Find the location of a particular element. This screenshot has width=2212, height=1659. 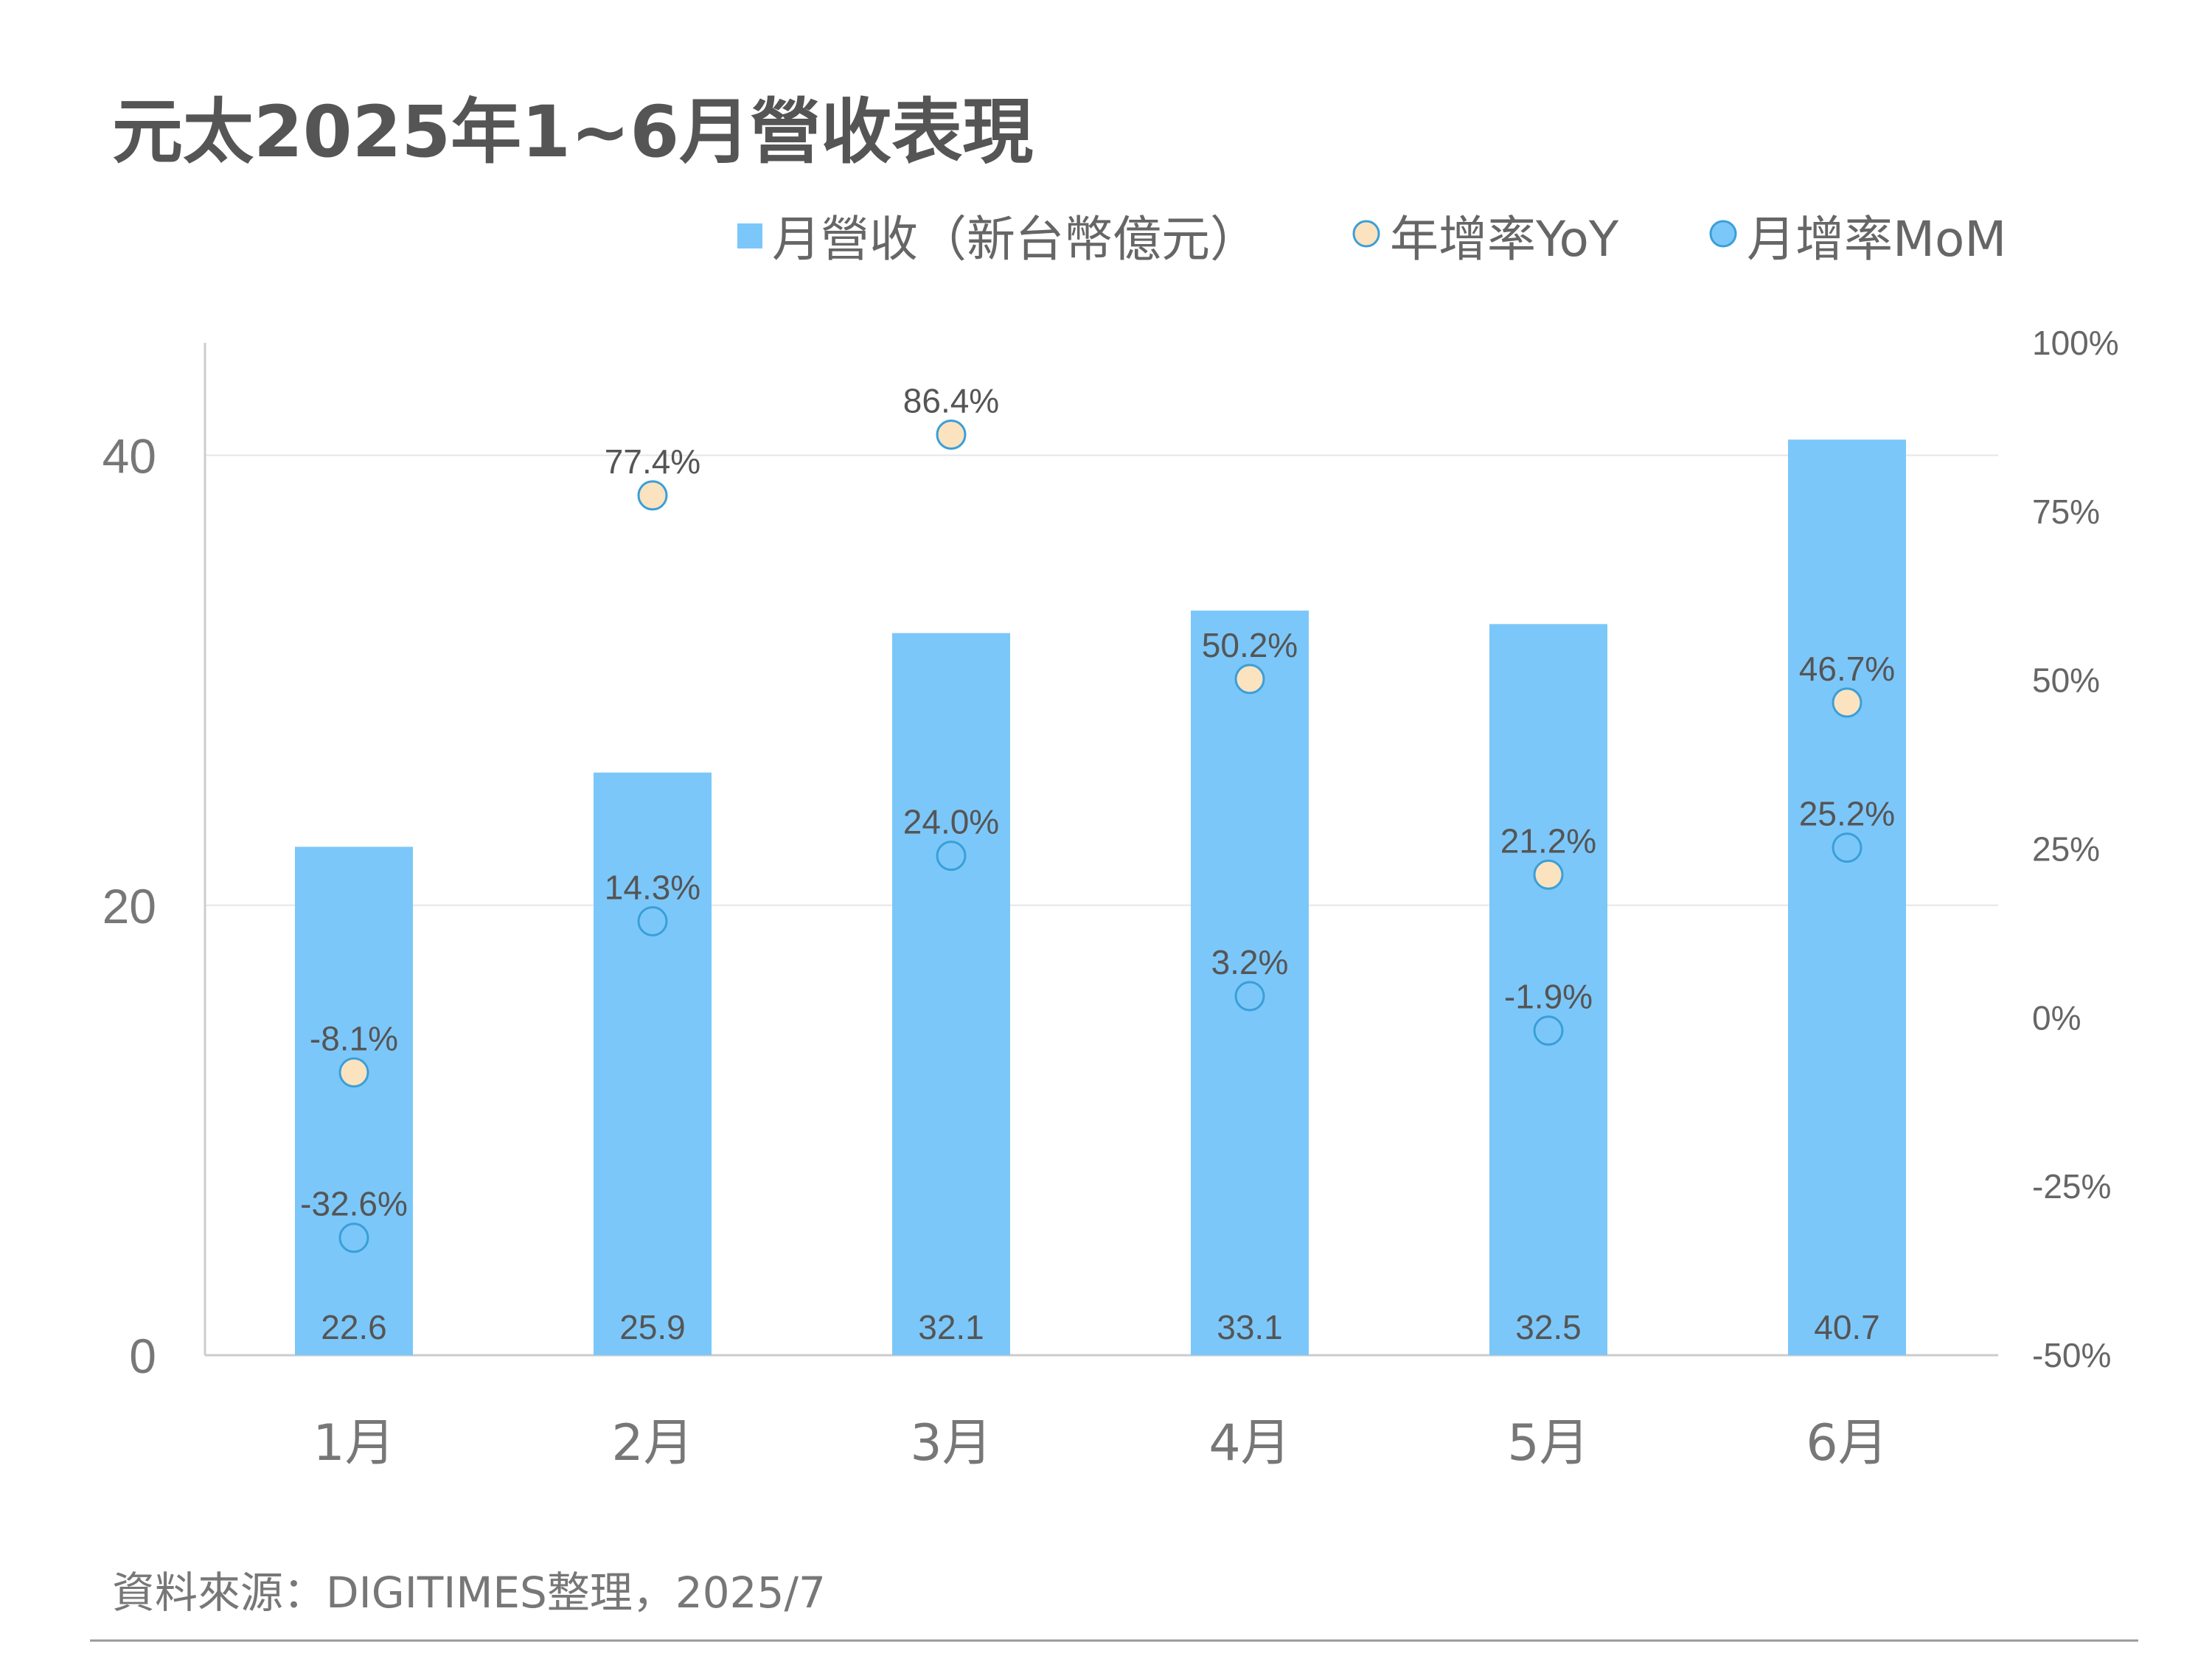

chart-title: 元太2025年1~6月營收表現 is located at coordinates (572, 132).